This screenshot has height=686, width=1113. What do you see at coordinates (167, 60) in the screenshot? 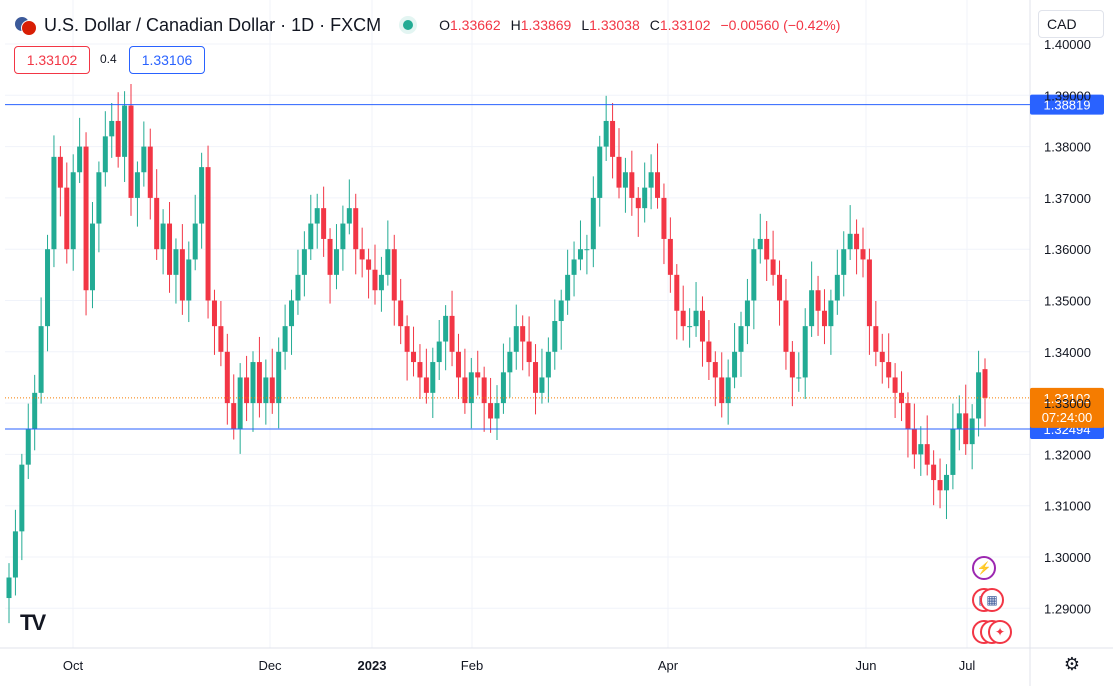
I see `buy-button: 1.33106` at bounding box center [167, 60].